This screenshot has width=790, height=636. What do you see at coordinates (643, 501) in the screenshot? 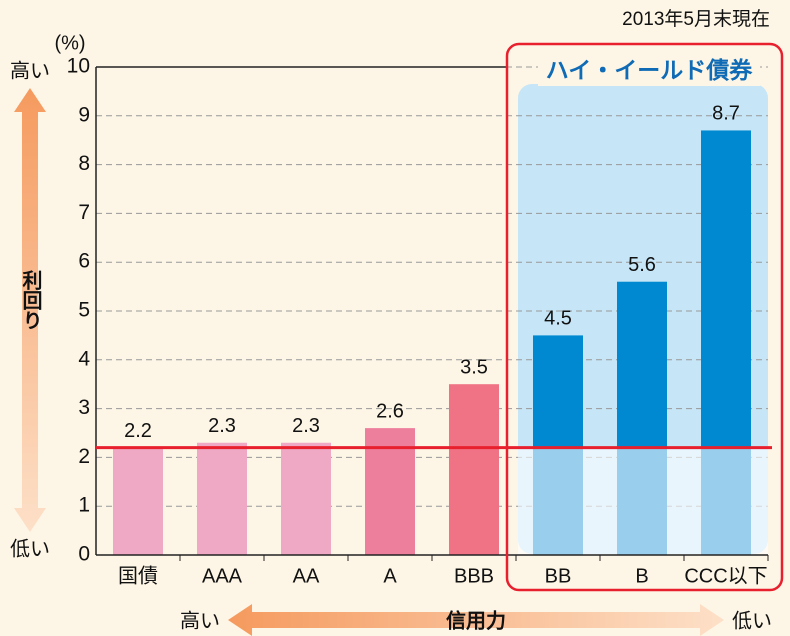
I see `highlight-lower-tint` at bounding box center [643, 501].